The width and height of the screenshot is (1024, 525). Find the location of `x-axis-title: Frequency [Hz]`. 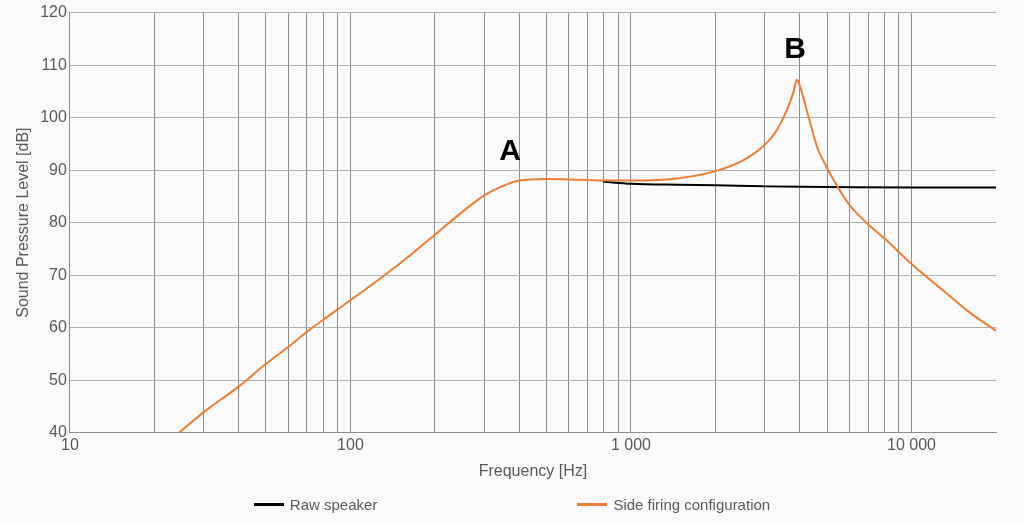

x-axis-title: Frequency [Hz] is located at coordinates (533, 470).